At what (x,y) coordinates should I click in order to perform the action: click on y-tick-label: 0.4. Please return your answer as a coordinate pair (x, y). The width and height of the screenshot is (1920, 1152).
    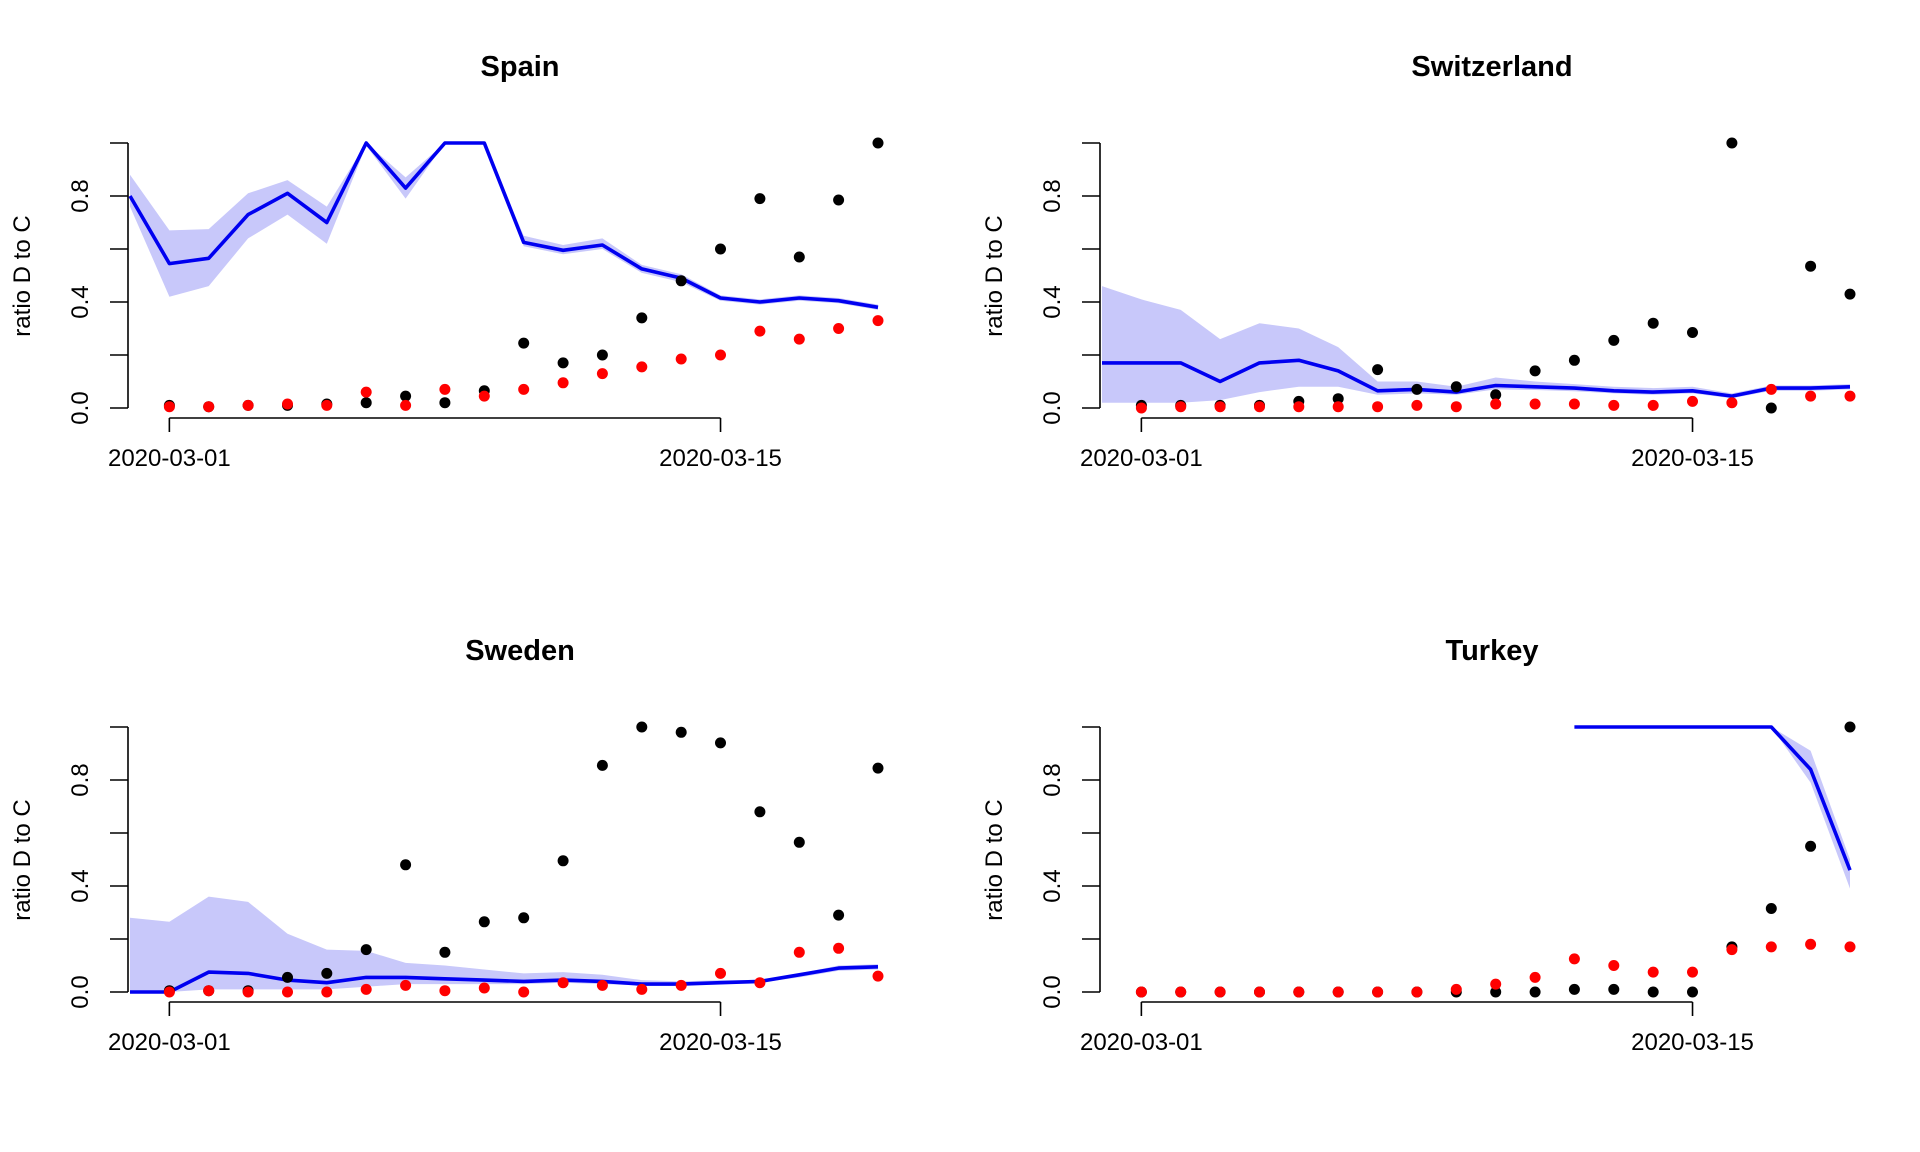
    Looking at the image, I should click on (1052, 885).